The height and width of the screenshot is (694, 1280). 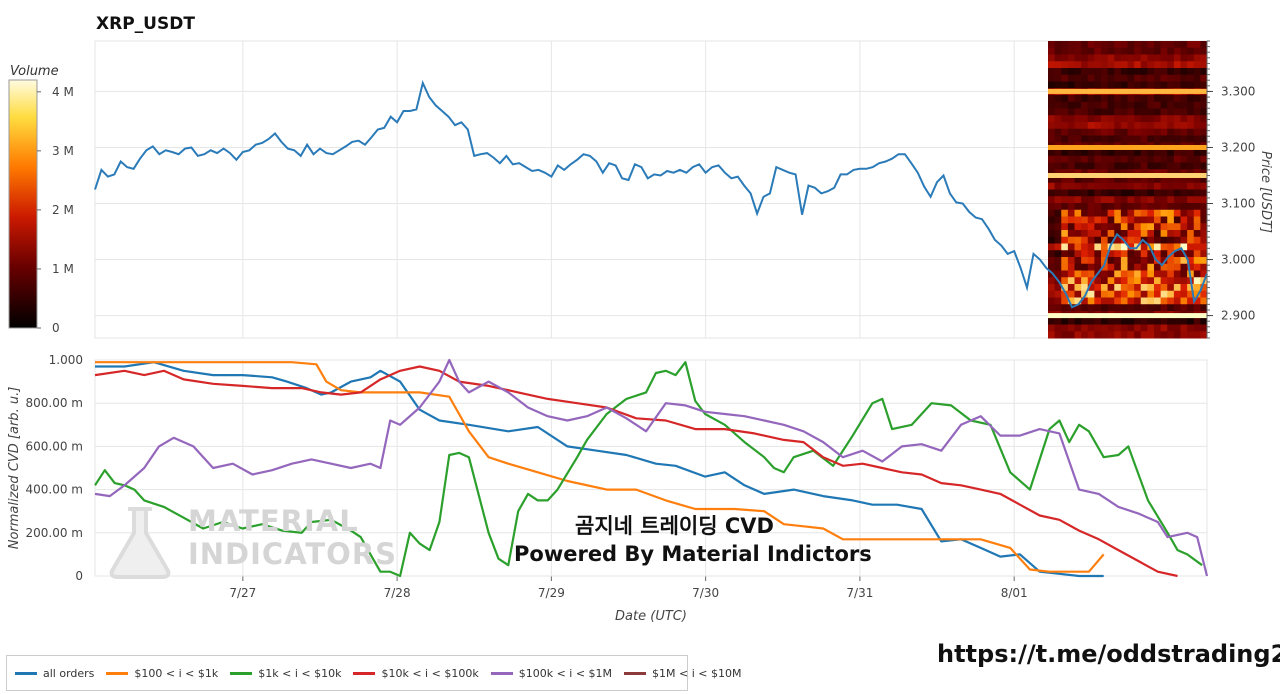 What do you see at coordinates (162, 673) in the screenshot?
I see `legend-item-100-1k: $100 < i < $1k` at bounding box center [162, 673].